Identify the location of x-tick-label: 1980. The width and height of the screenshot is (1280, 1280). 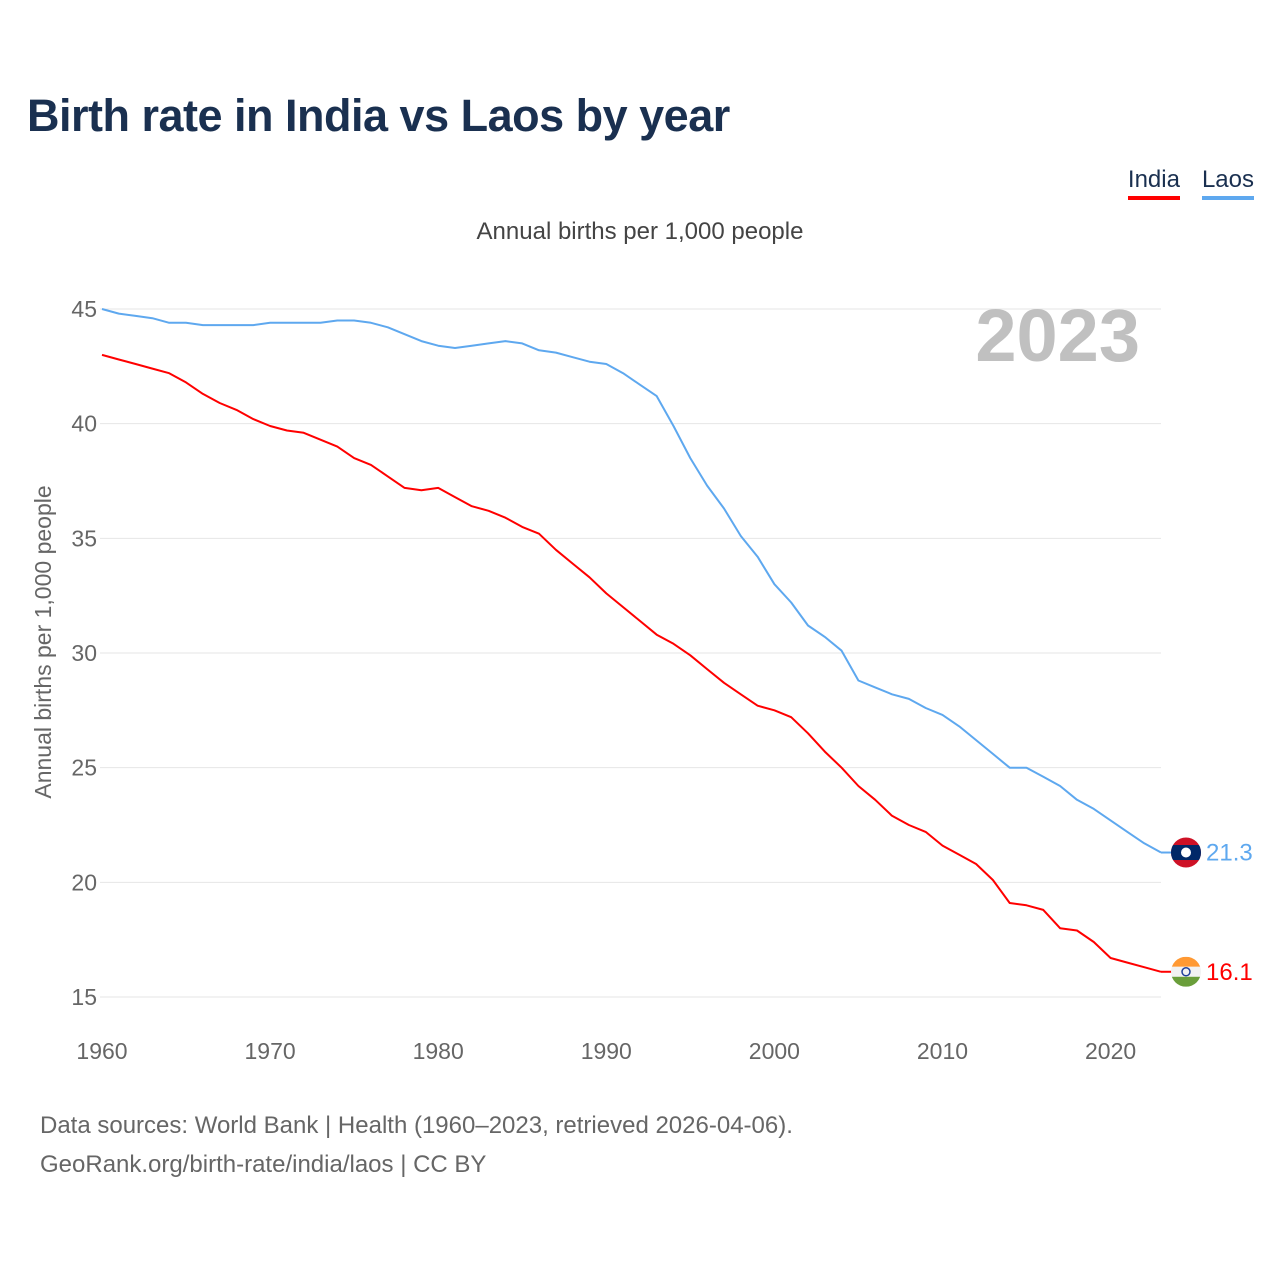
(438, 1051).